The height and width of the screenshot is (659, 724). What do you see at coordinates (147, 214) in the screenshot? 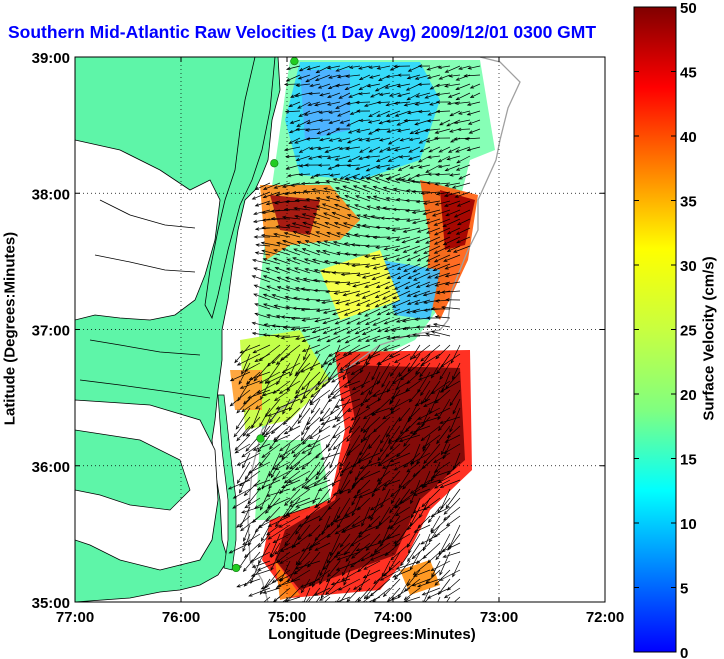
I see `river-line` at bounding box center [147, 214].